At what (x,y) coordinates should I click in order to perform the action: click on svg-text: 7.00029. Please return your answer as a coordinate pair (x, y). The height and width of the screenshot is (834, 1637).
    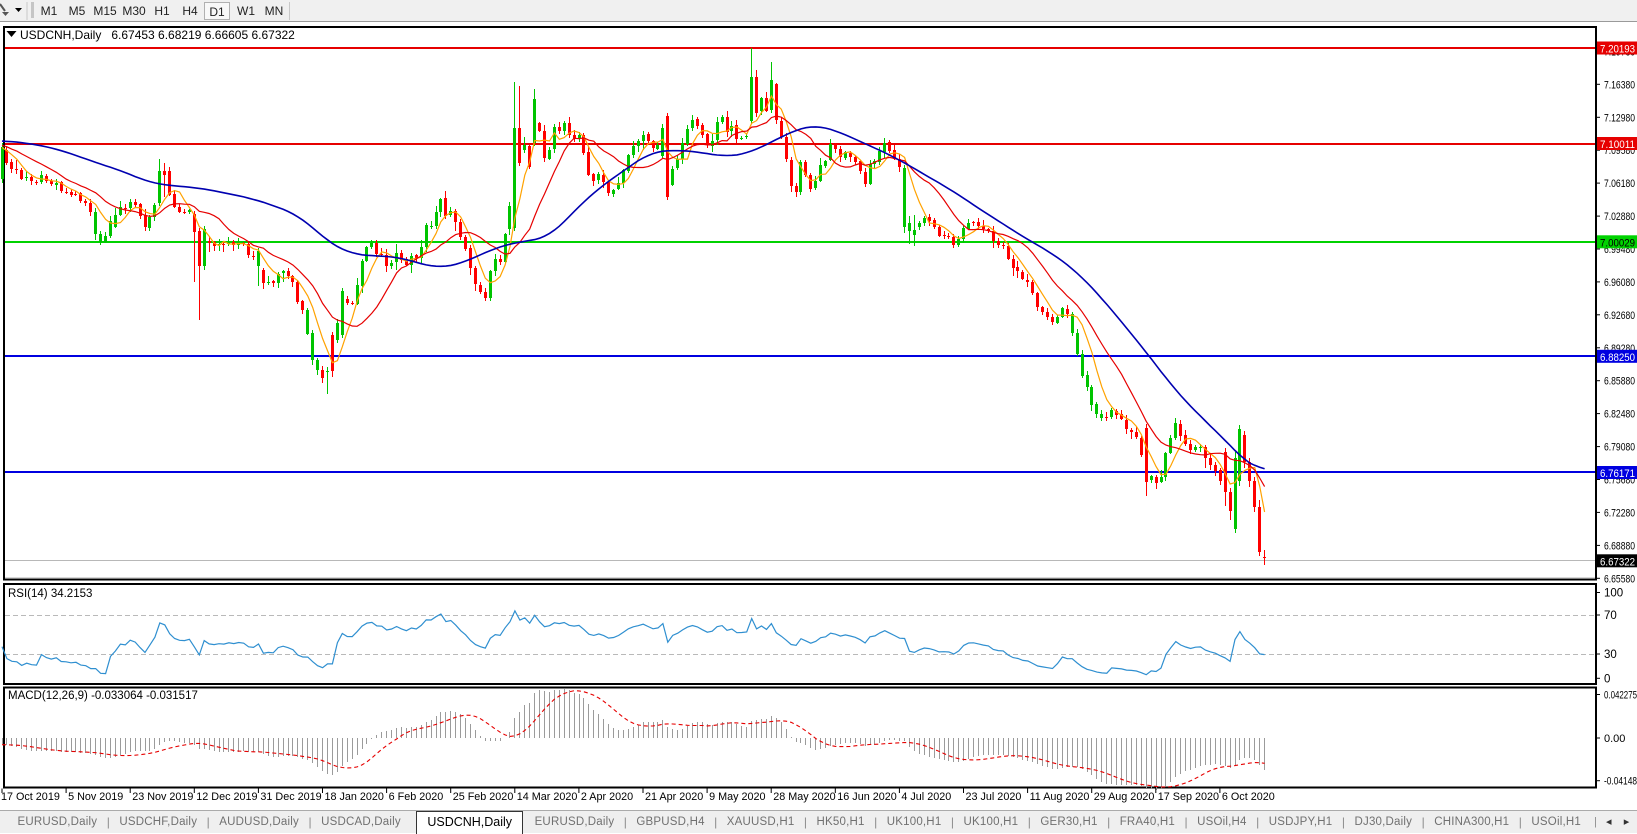
    Looking at the image, I should click on (1617, 243).